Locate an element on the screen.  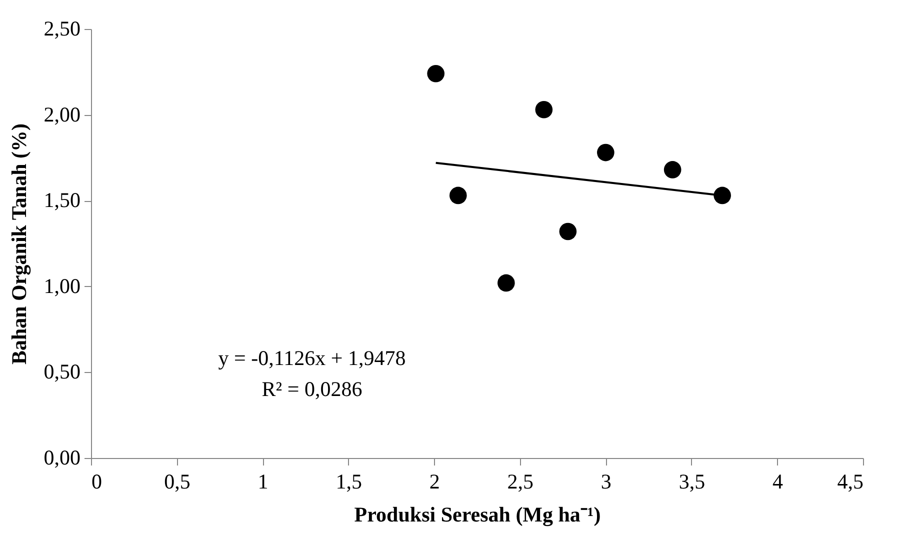
annotation: y = -0,1126x + 1,9478 is located at coordinates (312, 358).